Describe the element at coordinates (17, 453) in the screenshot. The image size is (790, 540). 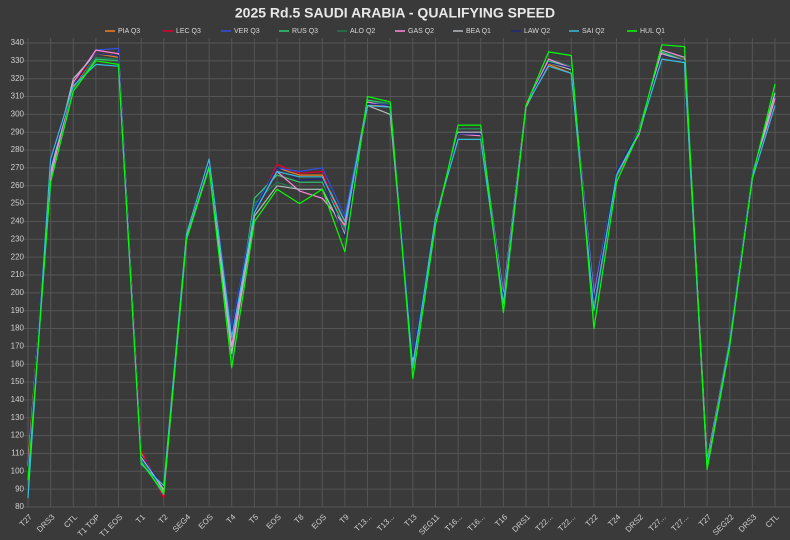
I see `y-tick-label: 110` at that location.